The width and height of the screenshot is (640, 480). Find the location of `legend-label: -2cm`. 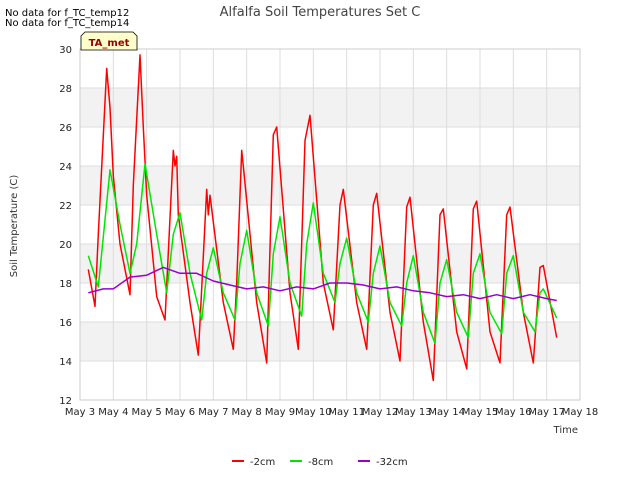

legend-label: -2cm is located at coordinates (262, 462).